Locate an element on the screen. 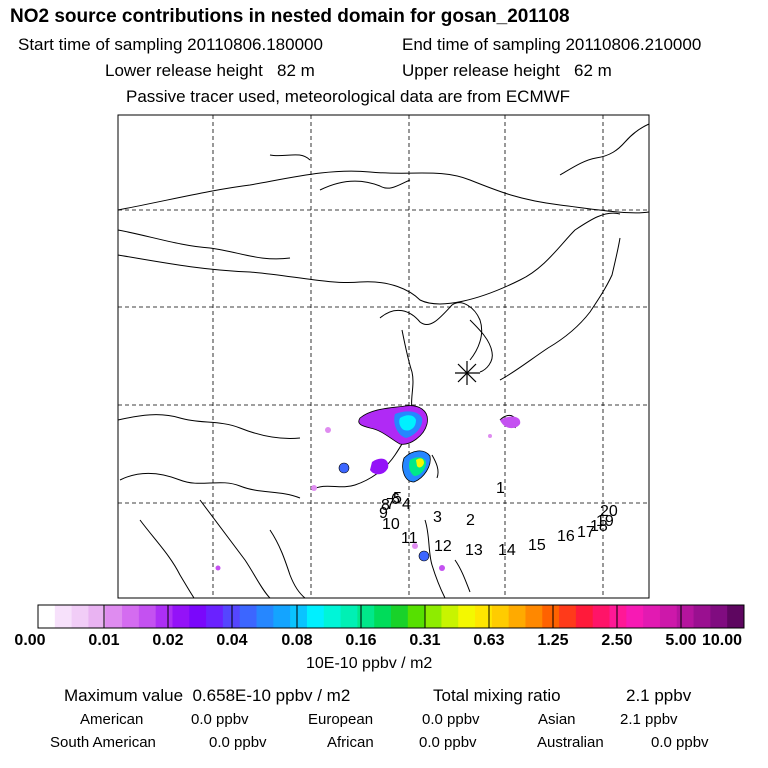 The image size is (768, 768). european-label: European is located at coordinates (341, 719).